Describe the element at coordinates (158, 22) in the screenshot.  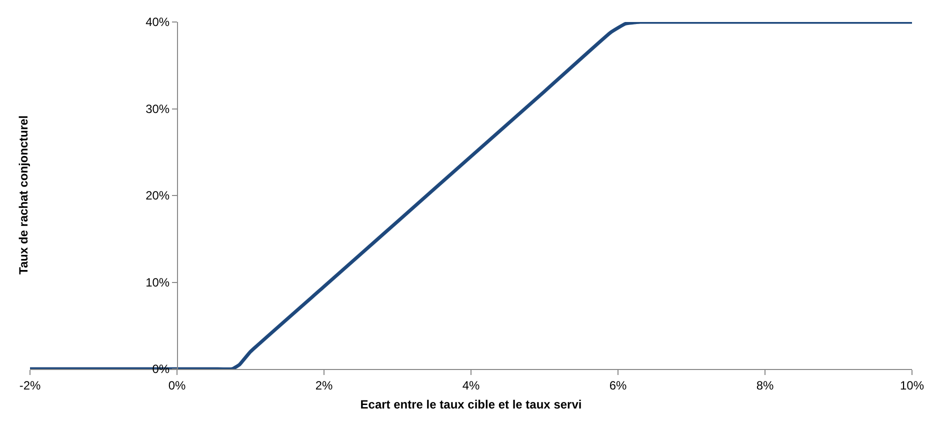
I see `y-tick-label: 40%` at that location.